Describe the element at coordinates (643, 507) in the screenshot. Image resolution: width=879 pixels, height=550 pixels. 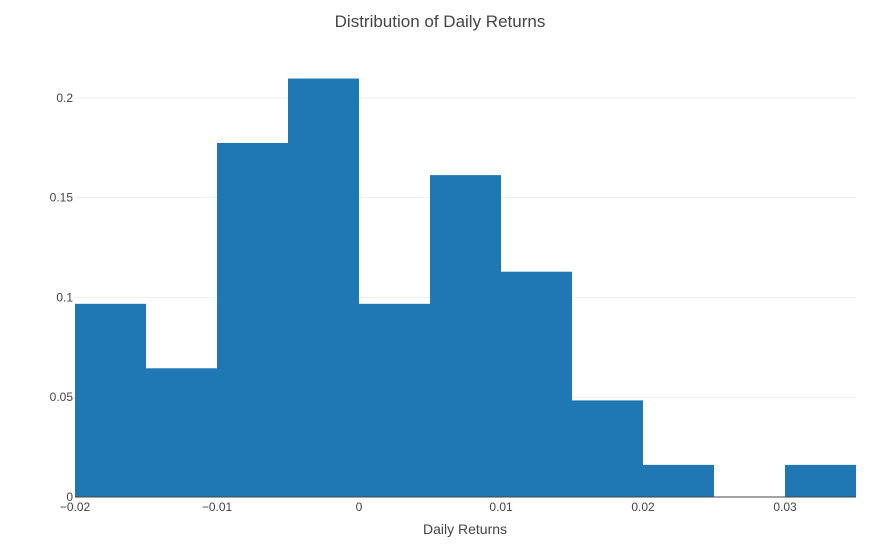
I see `x-tick-label: 0.02` at that location.